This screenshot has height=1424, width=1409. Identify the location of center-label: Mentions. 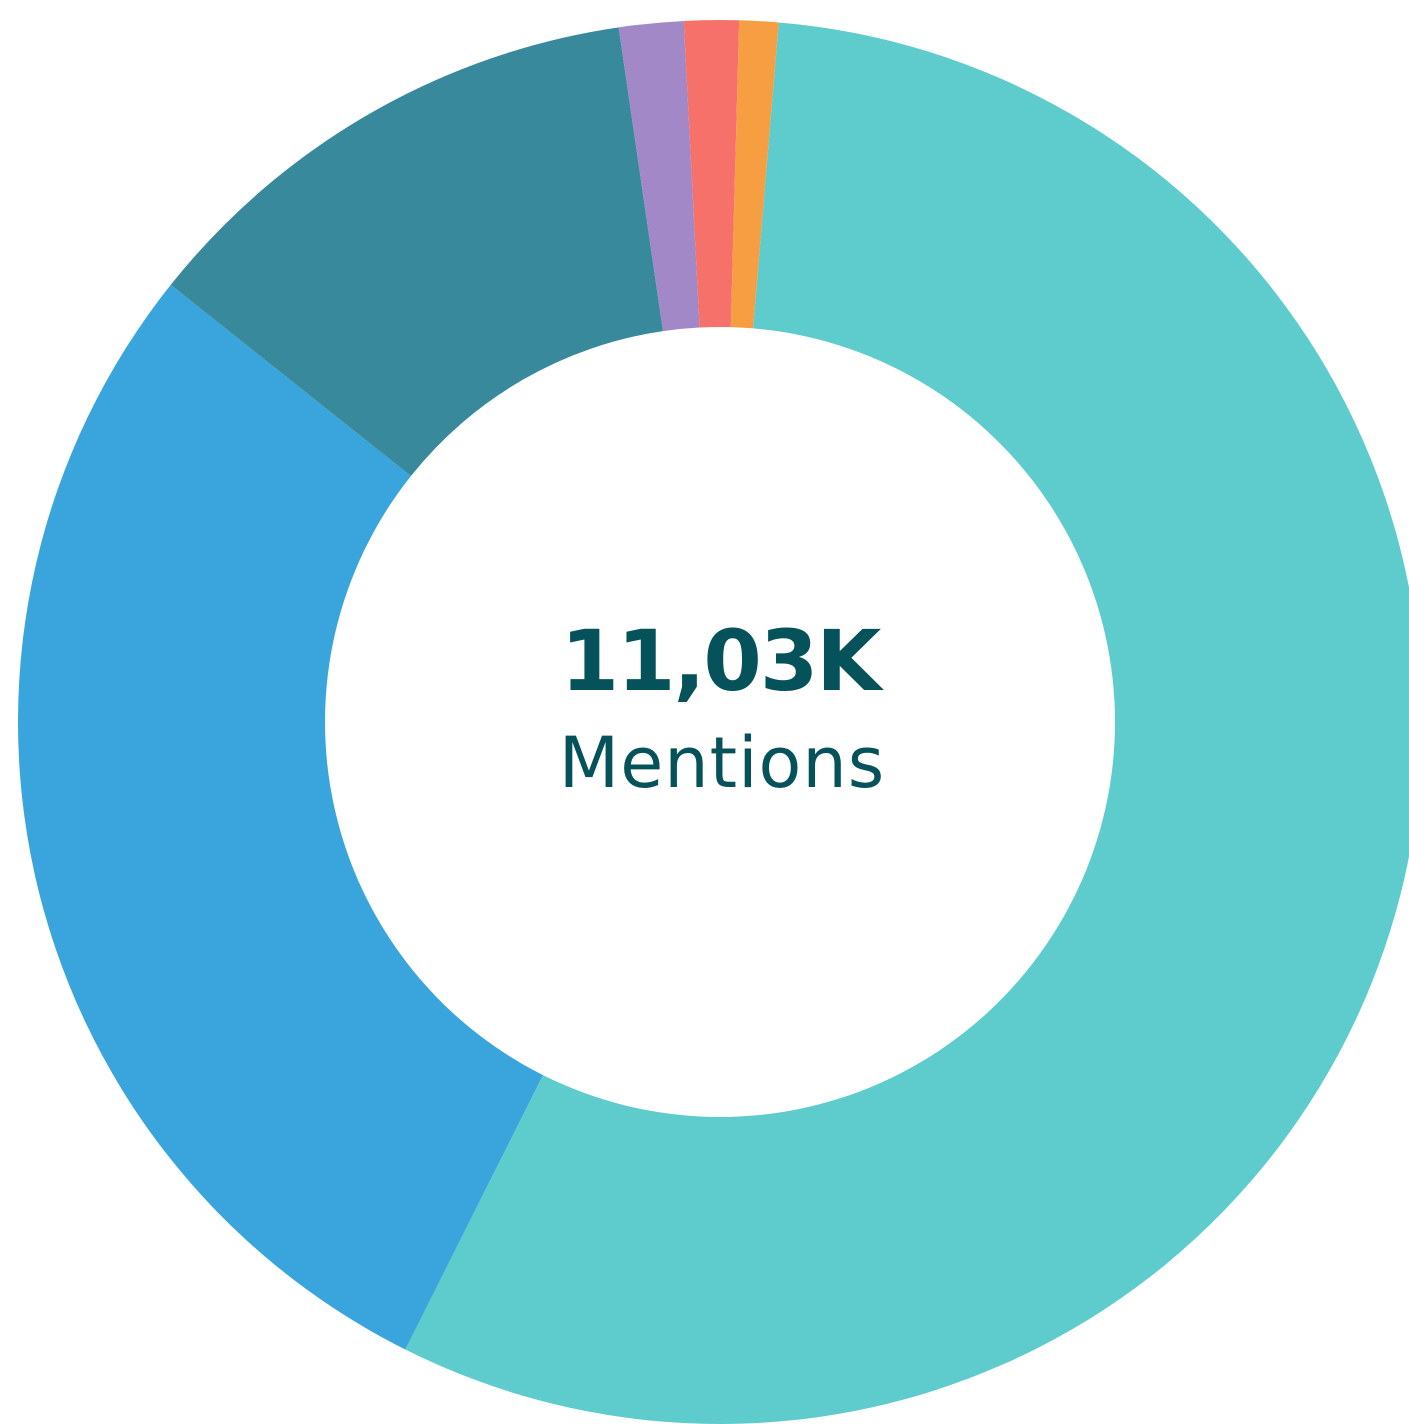
(722, 763).